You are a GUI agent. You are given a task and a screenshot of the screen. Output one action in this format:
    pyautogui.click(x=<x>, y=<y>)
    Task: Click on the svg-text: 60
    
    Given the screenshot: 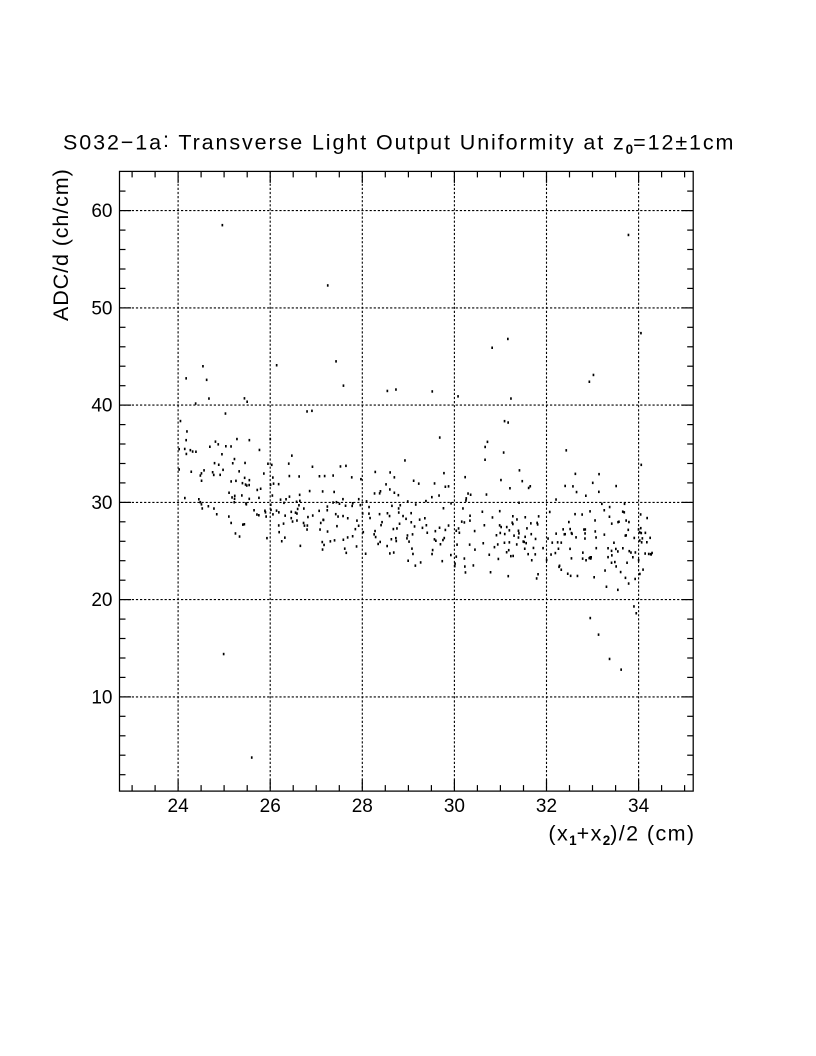 What is the action you would take?
    pyautogui.click(x=101, y=211)
    